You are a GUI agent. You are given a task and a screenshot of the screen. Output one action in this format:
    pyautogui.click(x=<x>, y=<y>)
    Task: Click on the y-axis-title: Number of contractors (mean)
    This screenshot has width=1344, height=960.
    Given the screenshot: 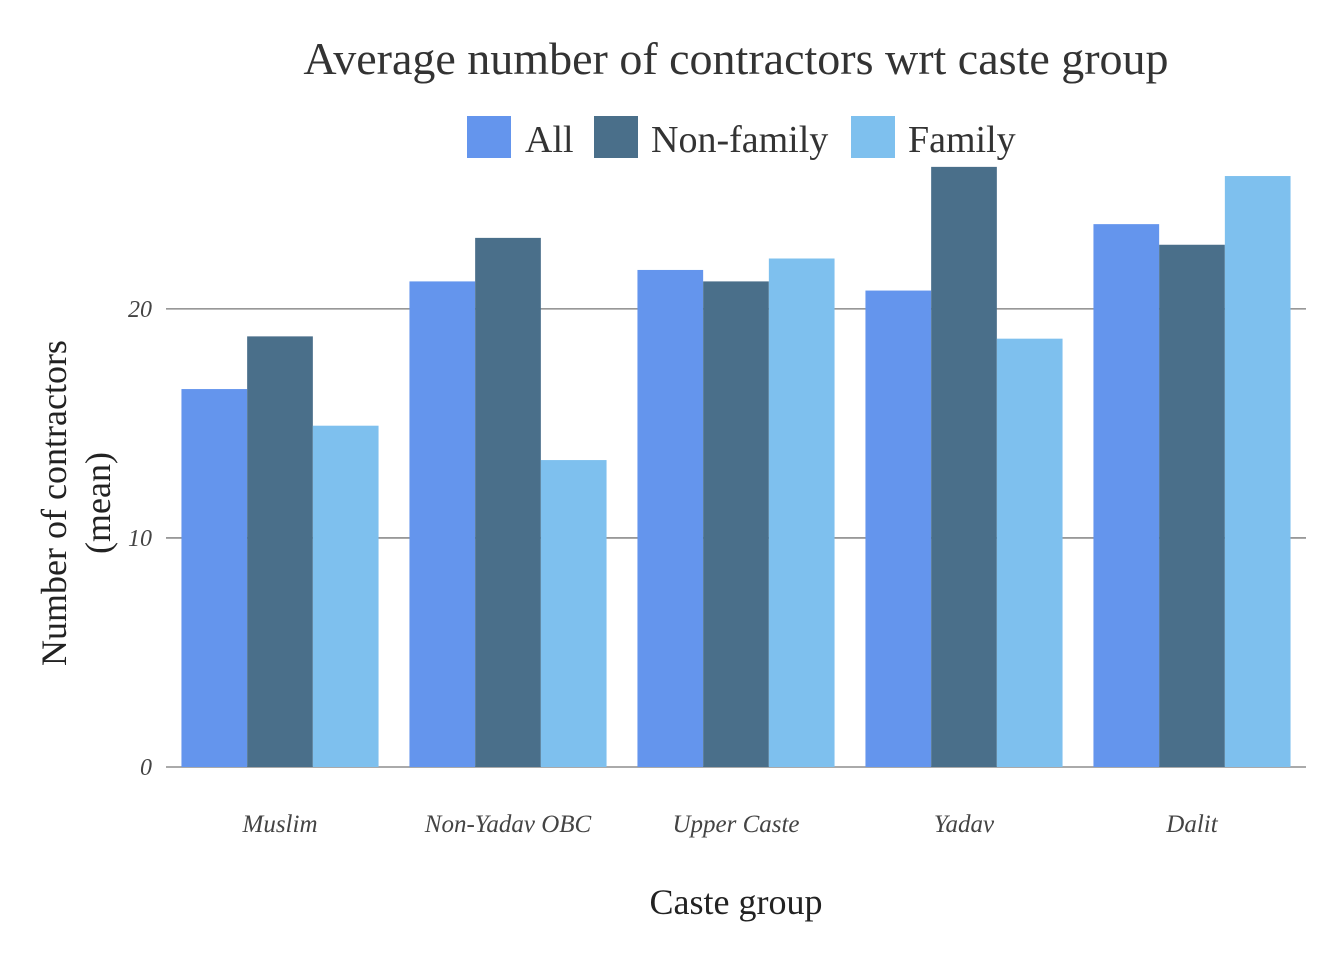 What is the action you would take?
    pyautogui.click(x=76, y=503)
    